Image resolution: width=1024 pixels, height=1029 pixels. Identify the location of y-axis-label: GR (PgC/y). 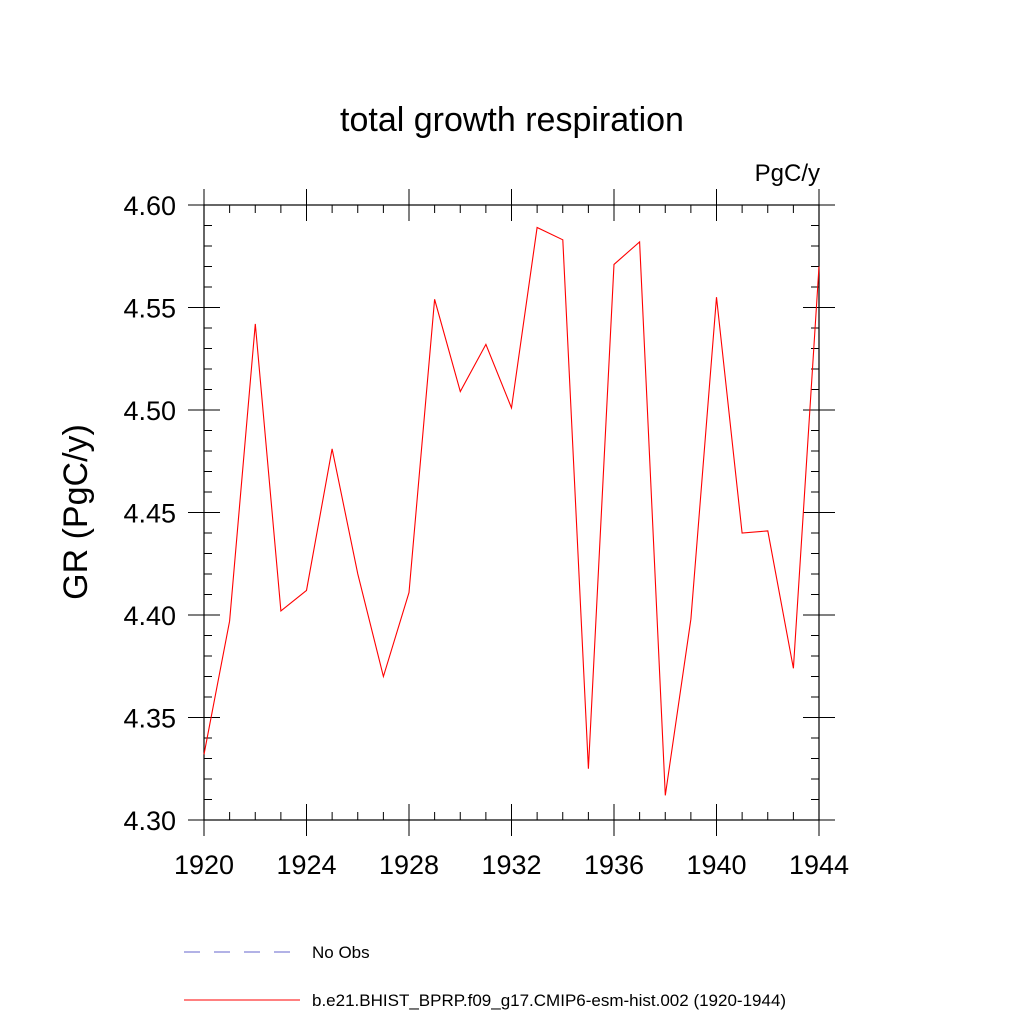
(76, 512).